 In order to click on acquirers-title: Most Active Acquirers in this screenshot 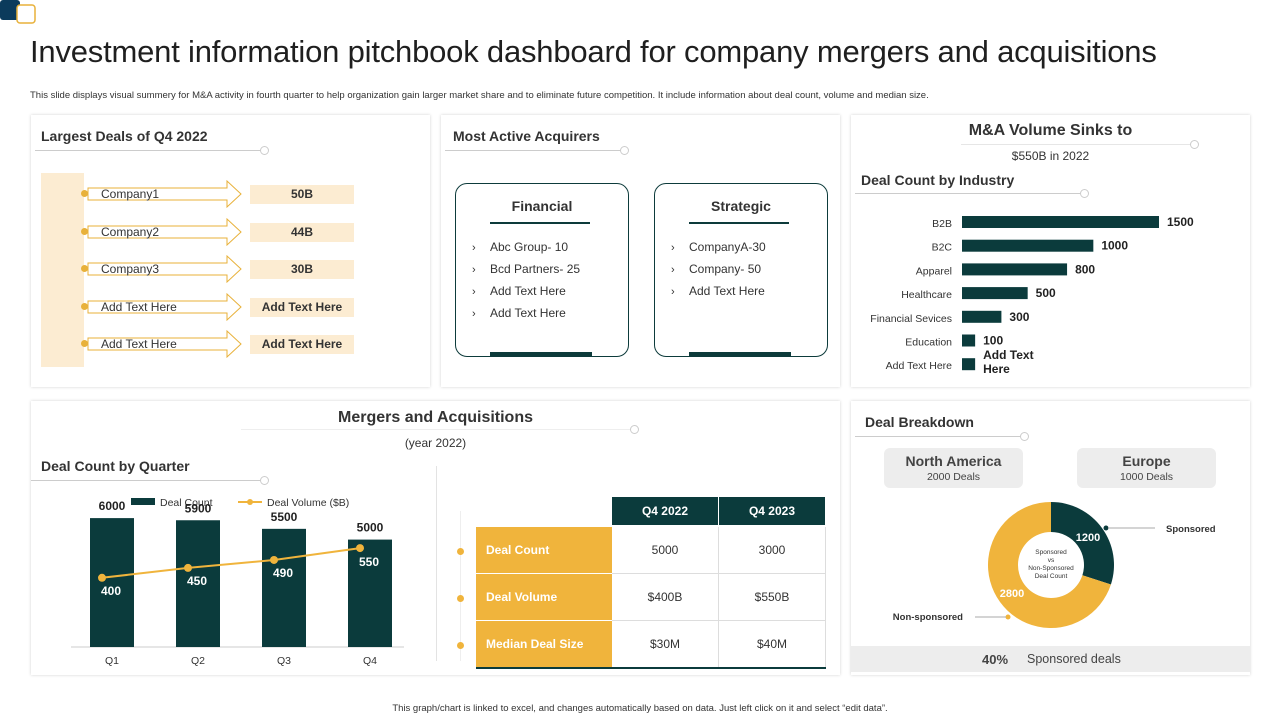, I will do `click(526, 136)`.